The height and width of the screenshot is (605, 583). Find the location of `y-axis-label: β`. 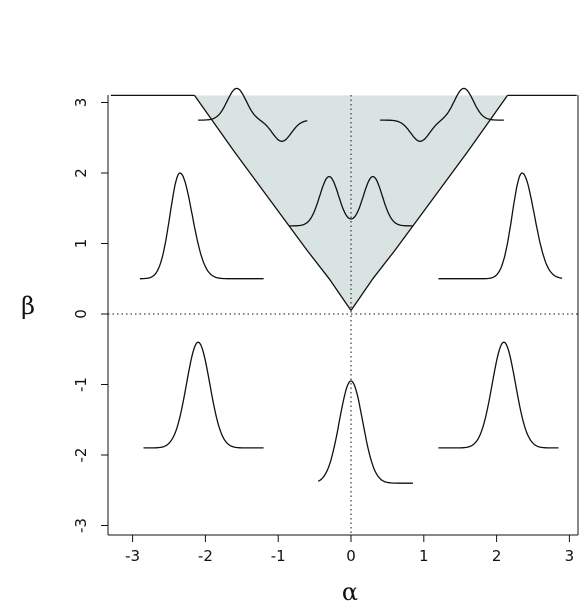

y-axis-label: β is located at coordinates (28, 306).